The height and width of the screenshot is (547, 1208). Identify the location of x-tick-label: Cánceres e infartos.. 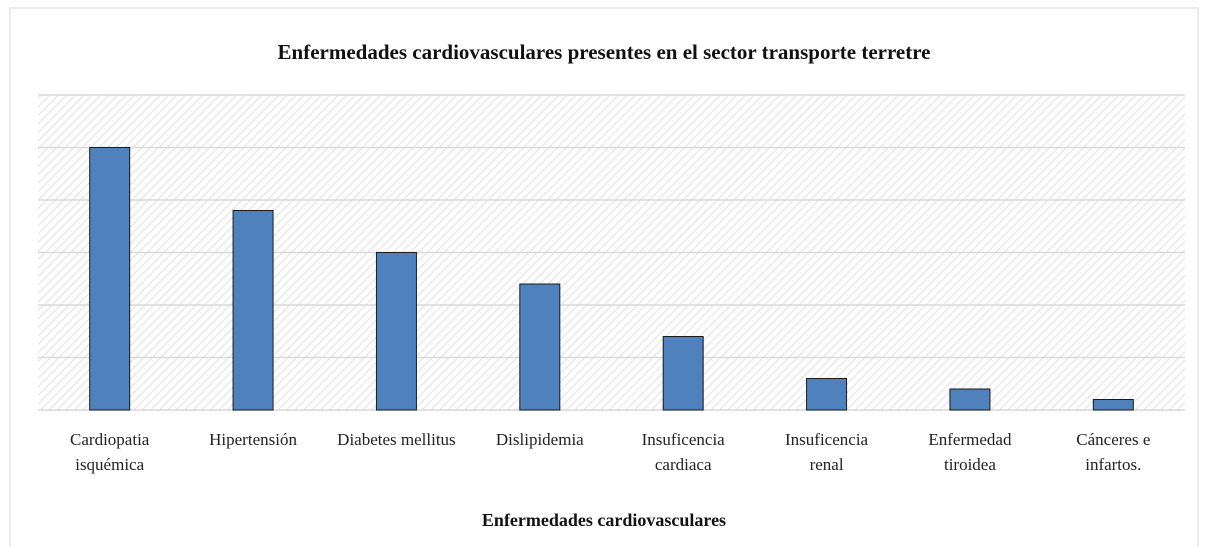
(1113, 452).